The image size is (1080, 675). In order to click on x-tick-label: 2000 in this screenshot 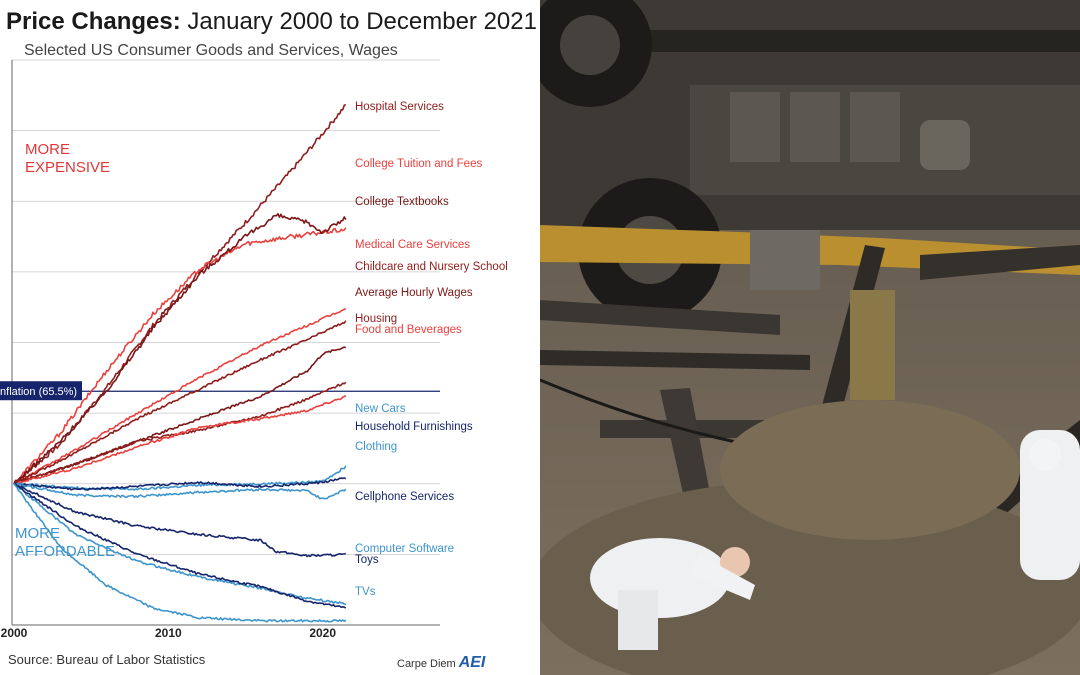, I will do `click(14, 633)`.